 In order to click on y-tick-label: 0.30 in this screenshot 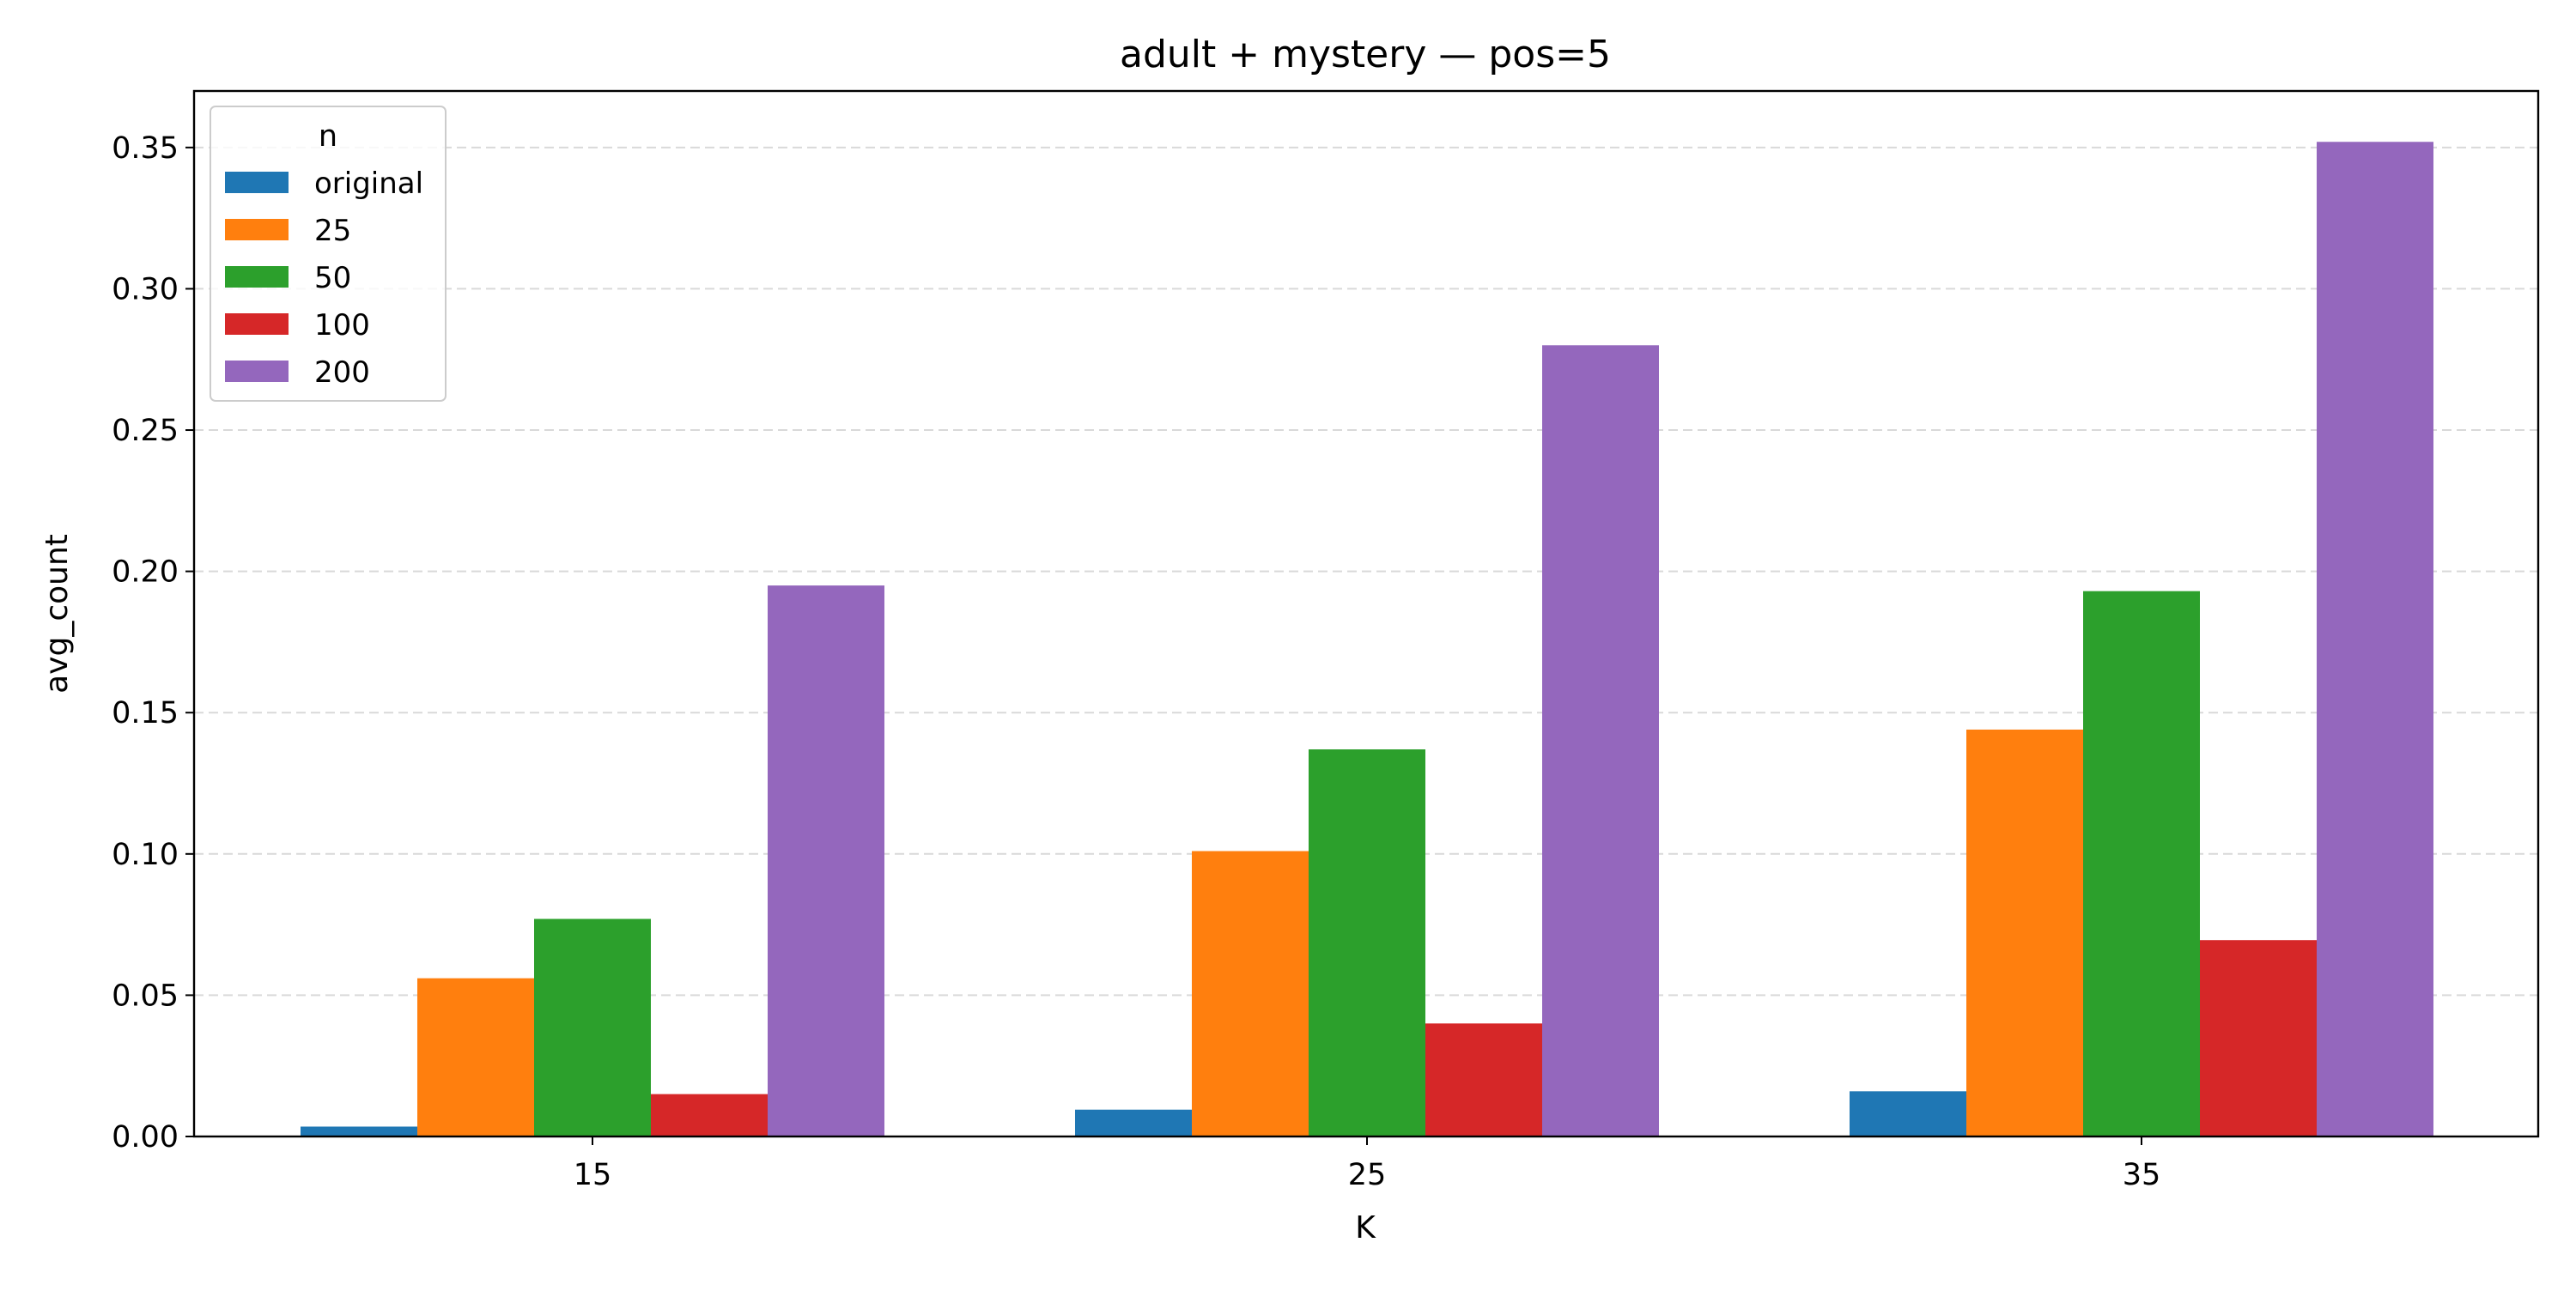, I will do `click(145, 289)`.